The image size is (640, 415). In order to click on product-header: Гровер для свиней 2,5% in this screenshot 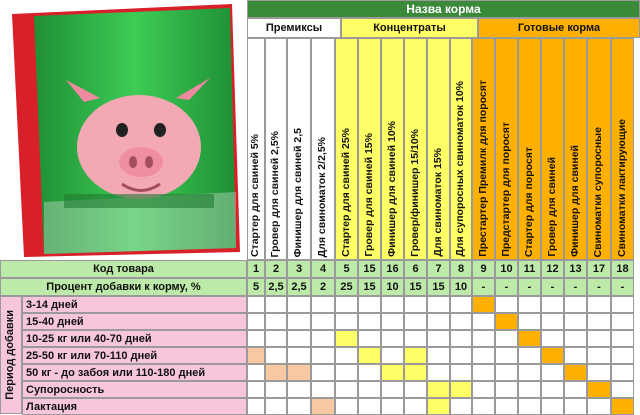, I will do `click(276, 149)`.